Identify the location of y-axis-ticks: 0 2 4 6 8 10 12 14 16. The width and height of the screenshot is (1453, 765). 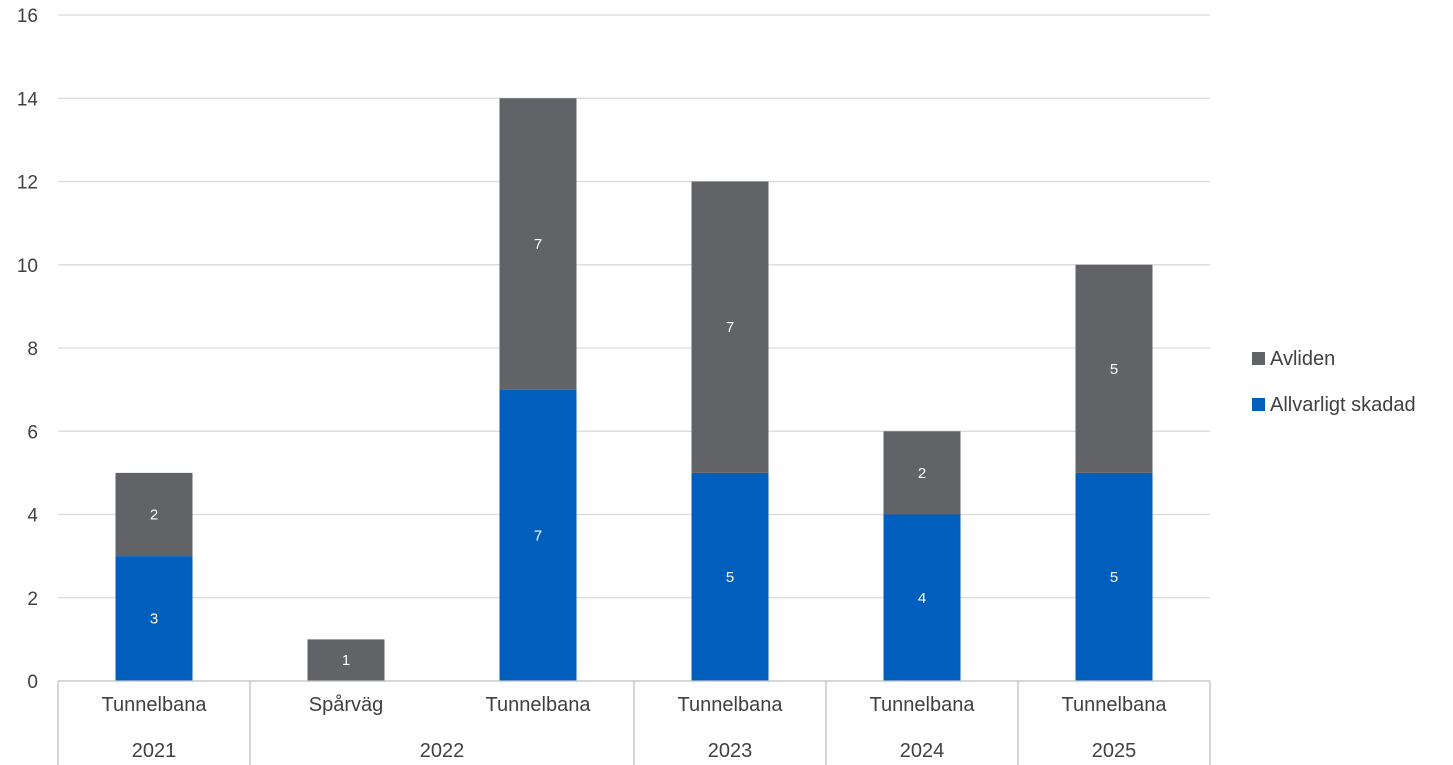
(28, 349).